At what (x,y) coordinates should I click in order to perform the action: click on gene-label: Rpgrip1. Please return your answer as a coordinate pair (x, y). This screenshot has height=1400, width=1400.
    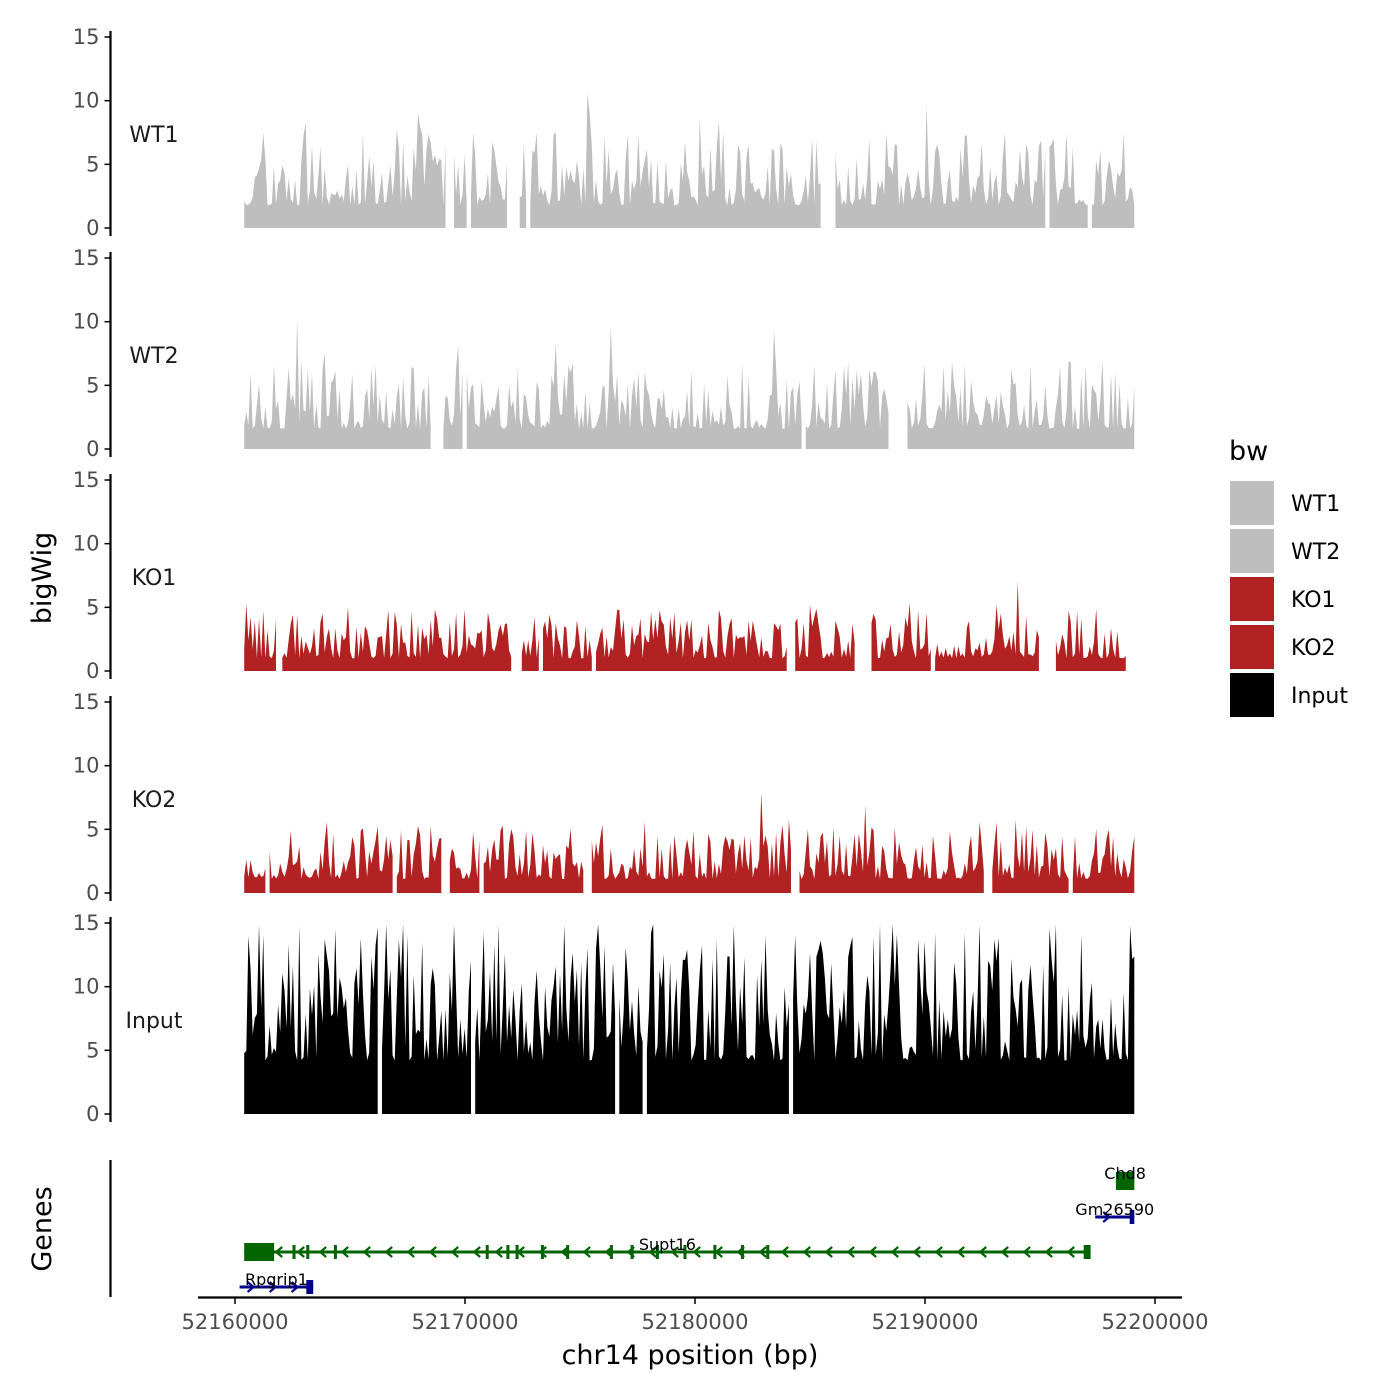
    Looking at the image, I should click on (276, 1279).